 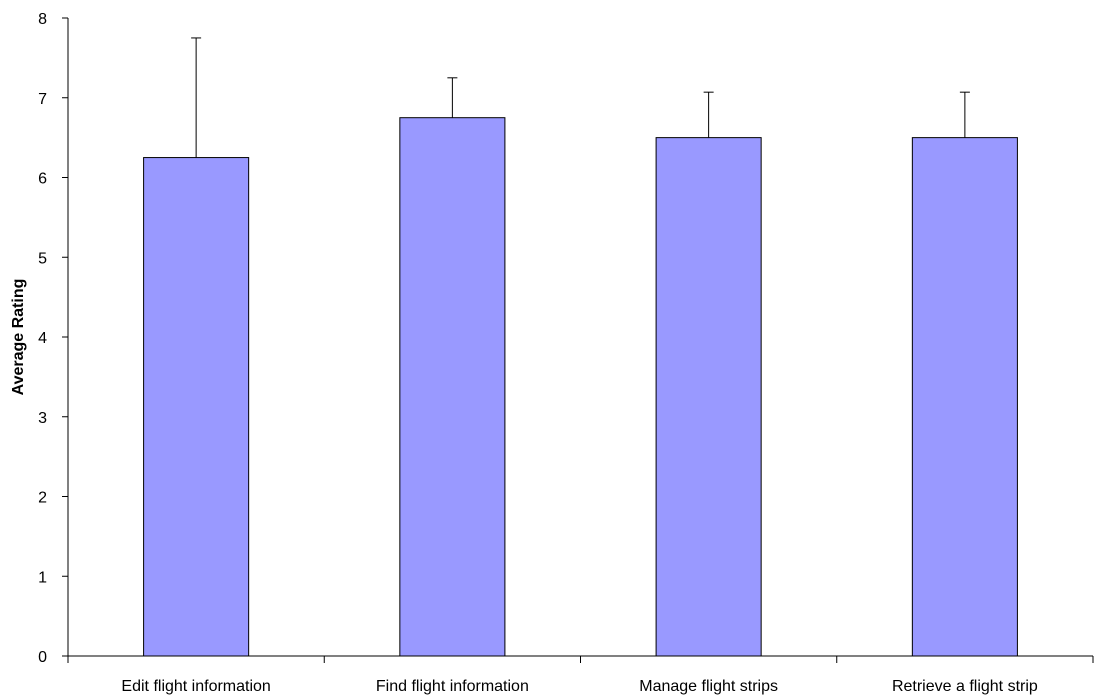 I want to click on y-tick-label: 2, so click(x=42, y=498).